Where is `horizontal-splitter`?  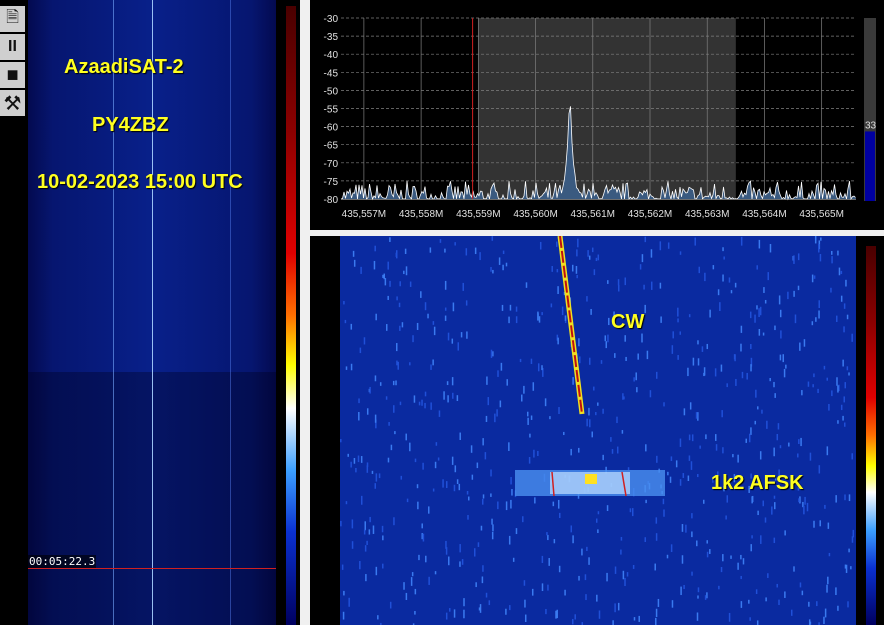 horizontal-splitter is located at coordinates (597, 233).